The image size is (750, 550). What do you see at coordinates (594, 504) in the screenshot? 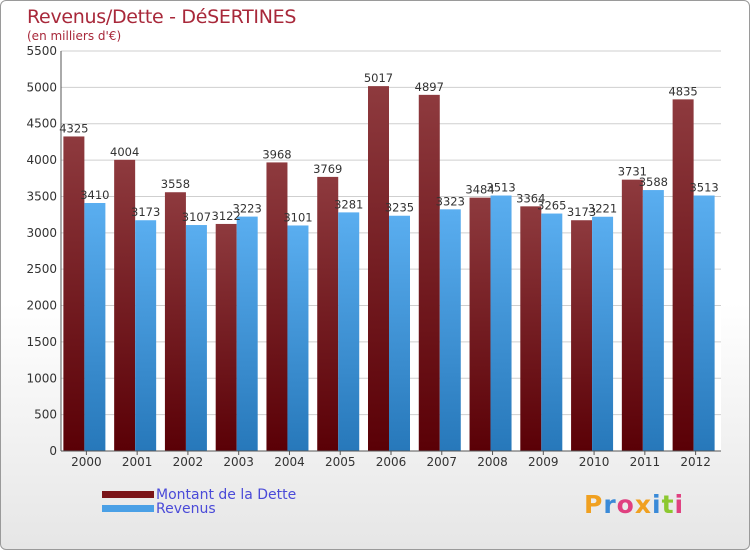
I see `logo-letter: P` at bounding box center [594, 504].